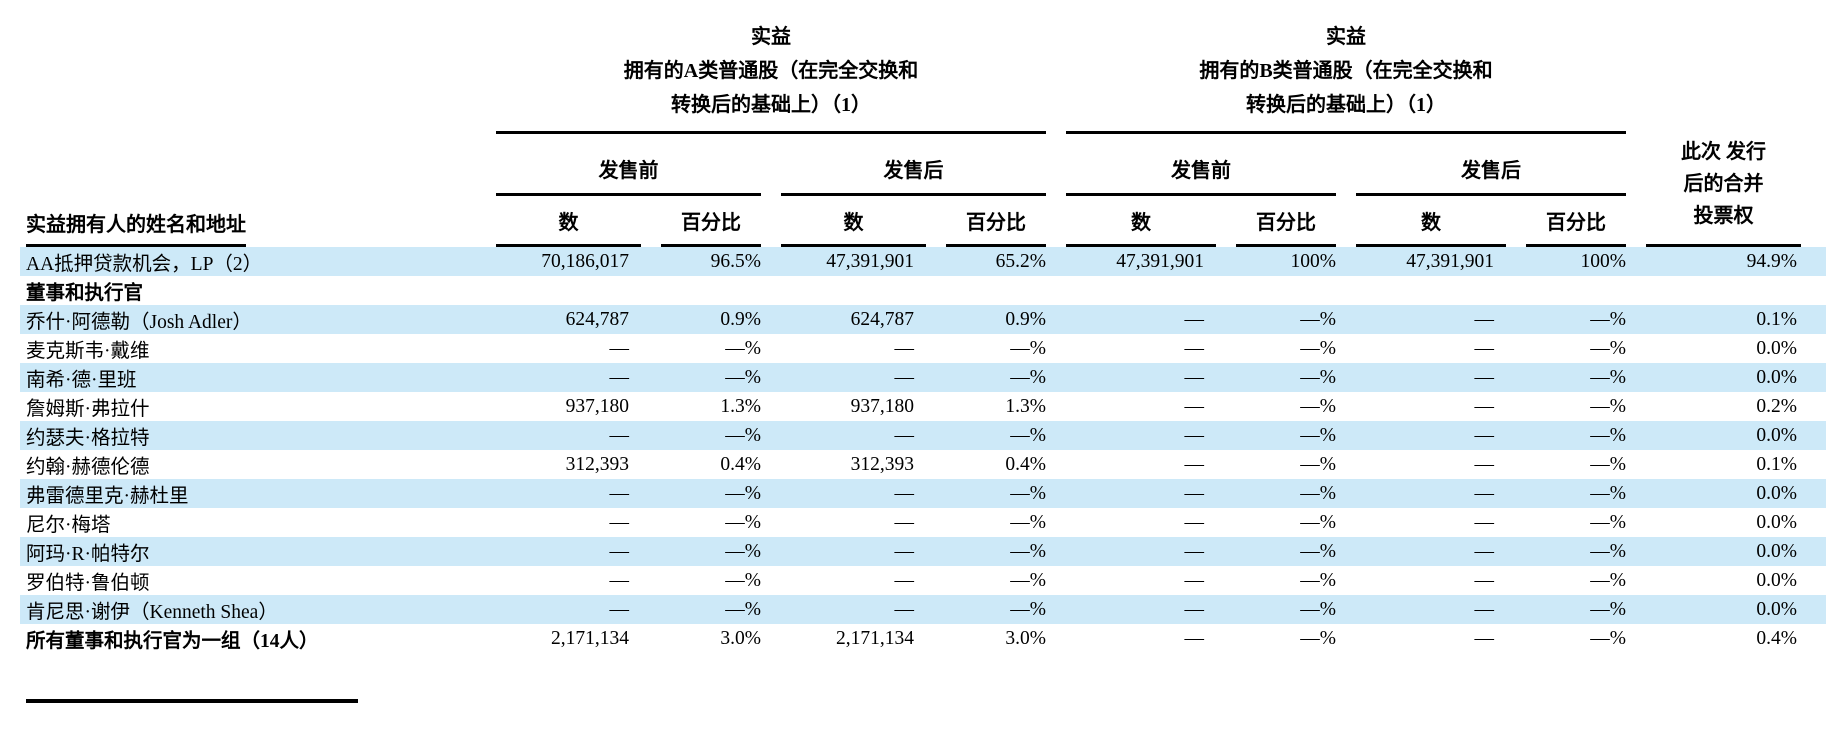 The image size is (1826, 754). What do you see at coordinates (1346, 71) in the screenshot?
I see `group-b-line-2: 拥有的B类普通股（在完全交换和` at bounding box center [1346, 71].